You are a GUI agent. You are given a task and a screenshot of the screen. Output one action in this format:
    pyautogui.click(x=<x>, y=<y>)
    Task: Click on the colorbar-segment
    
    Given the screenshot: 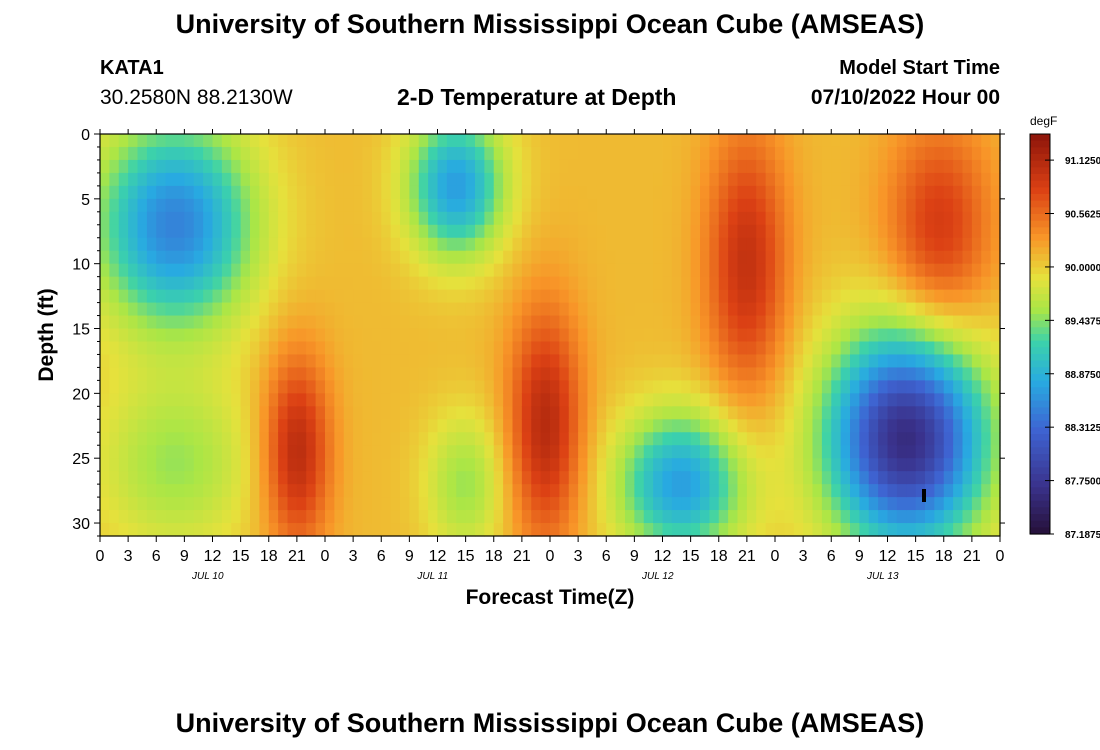 What is the action you would take?
    pyautogui.click(x=1040, y=458)
    